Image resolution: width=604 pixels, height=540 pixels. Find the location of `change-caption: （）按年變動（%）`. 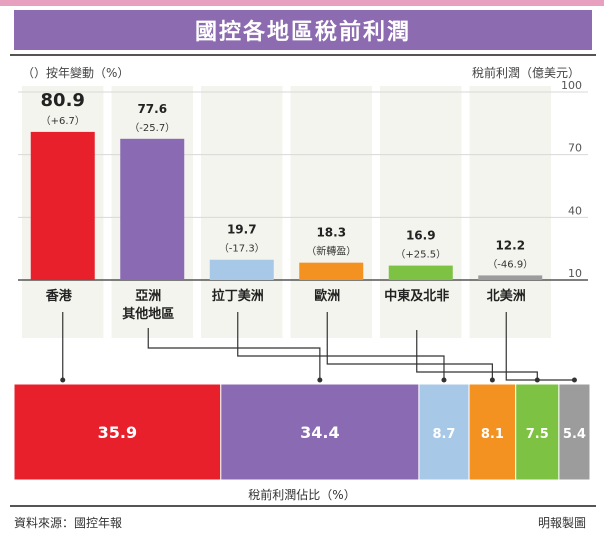

change-caption: （）按年變動（%） is located at coordinates (76, 73).